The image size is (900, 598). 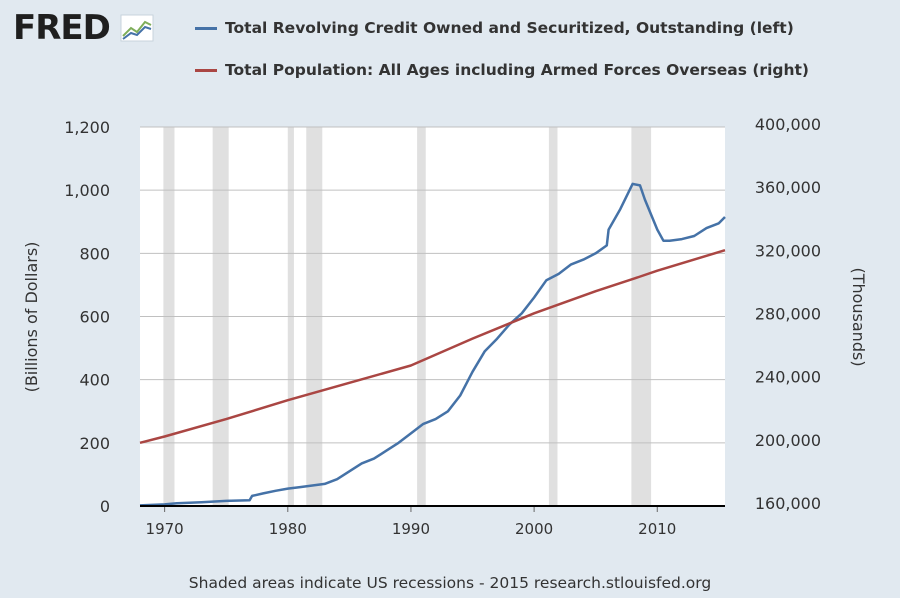 What do you see at coordinates (94, 317) in the screenshot?
I see `left-tick-label-3: 600` at bounding box center [94, 317].